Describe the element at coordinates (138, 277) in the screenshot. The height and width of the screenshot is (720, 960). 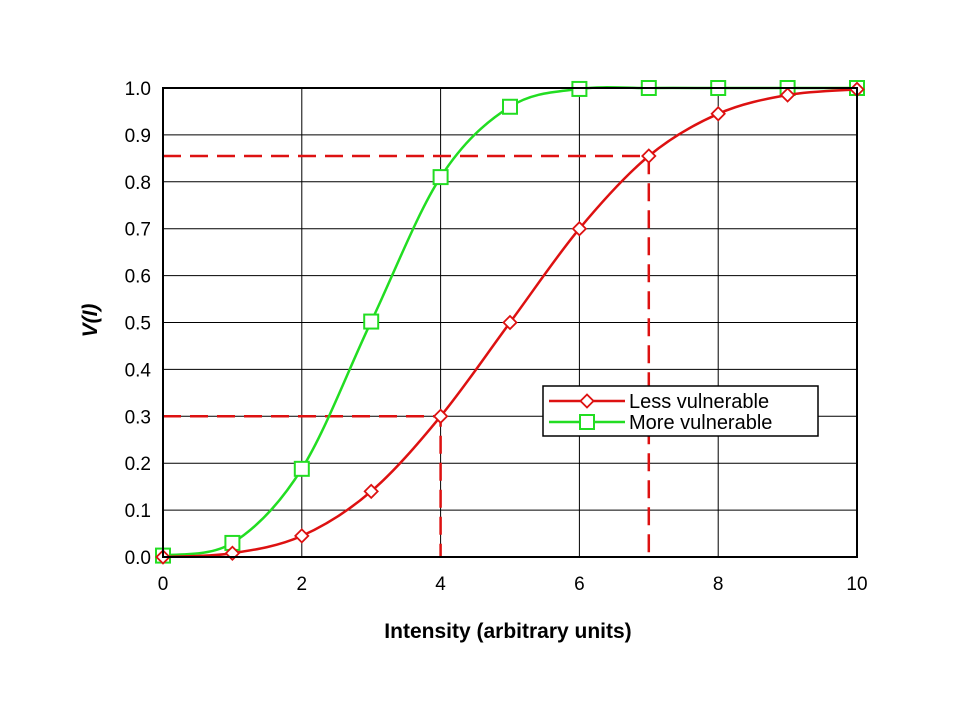
I see `y-tick-label: 0.6` at that location.